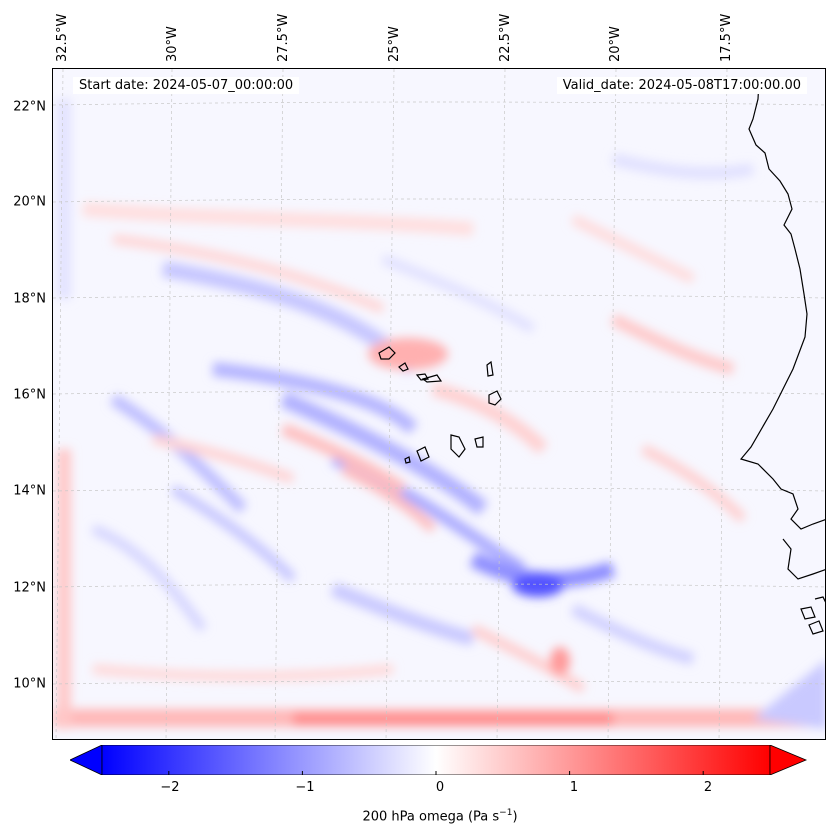 Image resolution: width=837 pixels, height=839 pixels. What do you see at coordinates (538, 585) in the screenshot?
I see `field-neg-core` at bounding box center [538, 585].